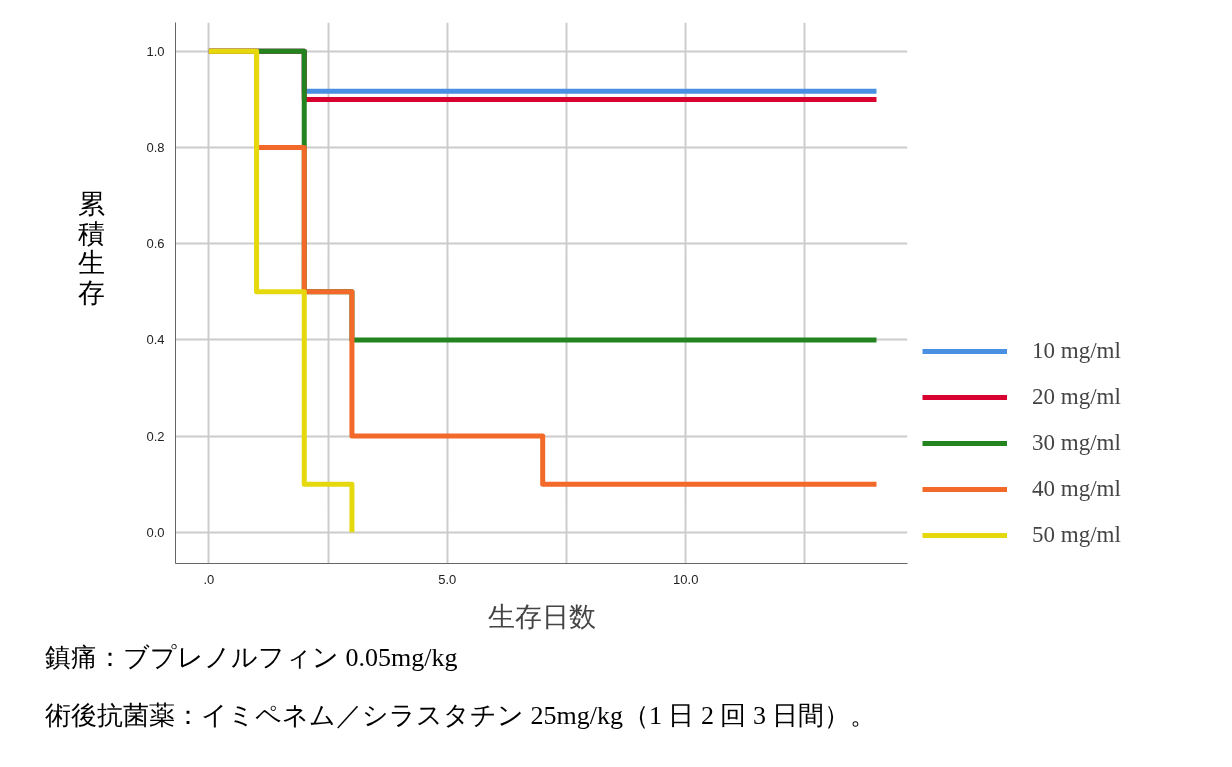 The height and width of the screenshot is (767, 1232). I want to click on y-tick-label: 0.4, so click(155, 340).